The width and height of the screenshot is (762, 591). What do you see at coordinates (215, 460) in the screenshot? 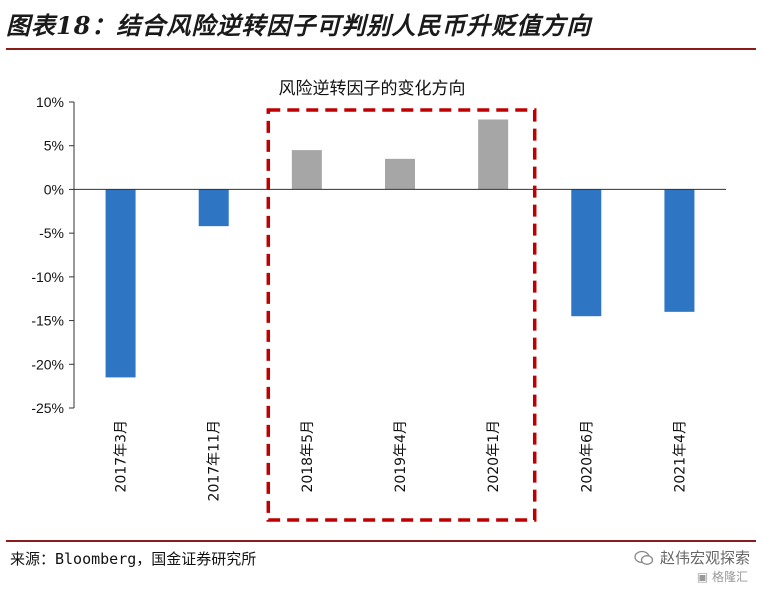
I see `x-tick-label: 2017年11月` at bounding box center [215, 460].